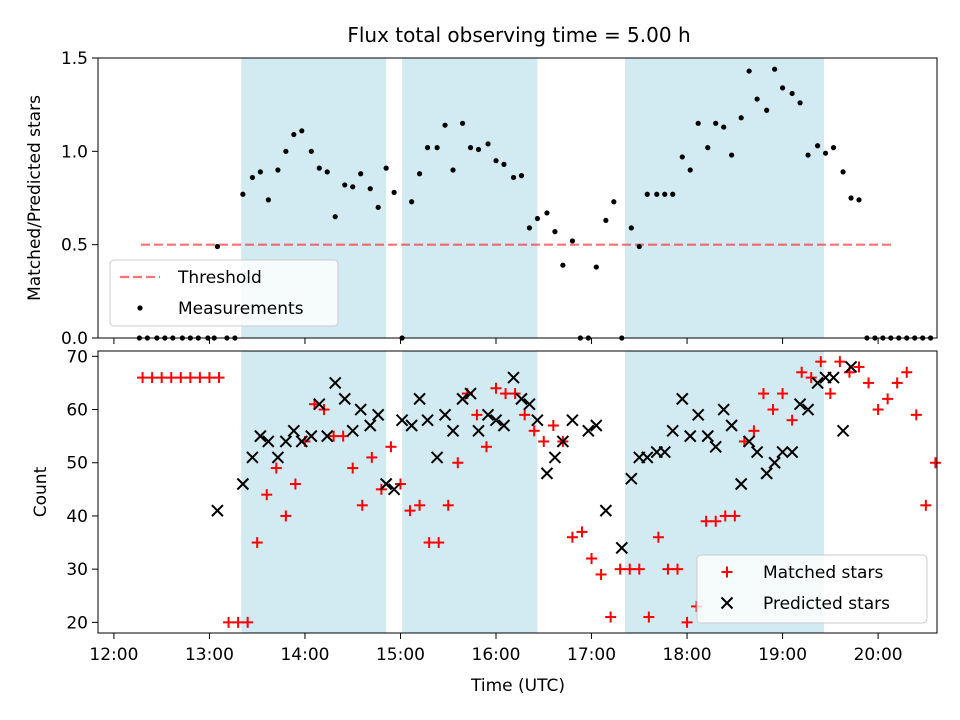 The width and height of the screenshot is (960, 720). Describe the element at coordinates (241, 309) in the screenshot. I see `legend-label: Measurements` at that location.